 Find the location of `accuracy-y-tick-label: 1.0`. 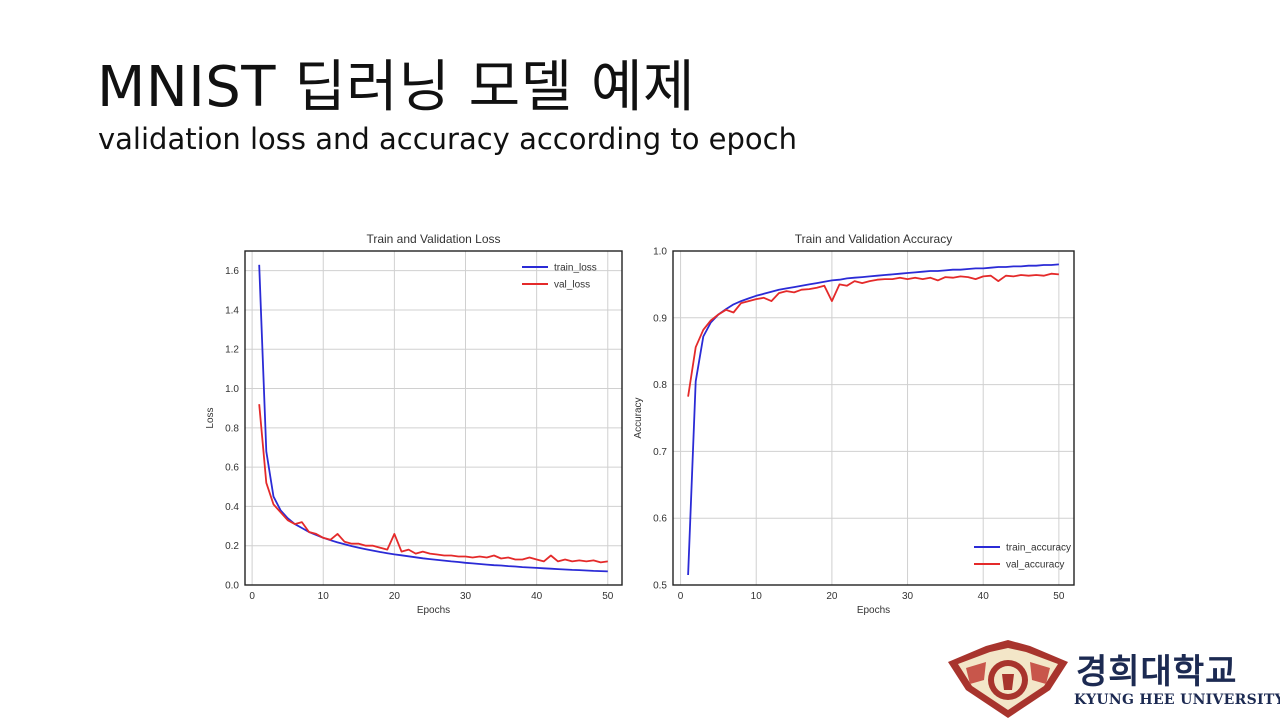

accuracy-y-tick-label: 1.0 is located at coordinates (660, 252).